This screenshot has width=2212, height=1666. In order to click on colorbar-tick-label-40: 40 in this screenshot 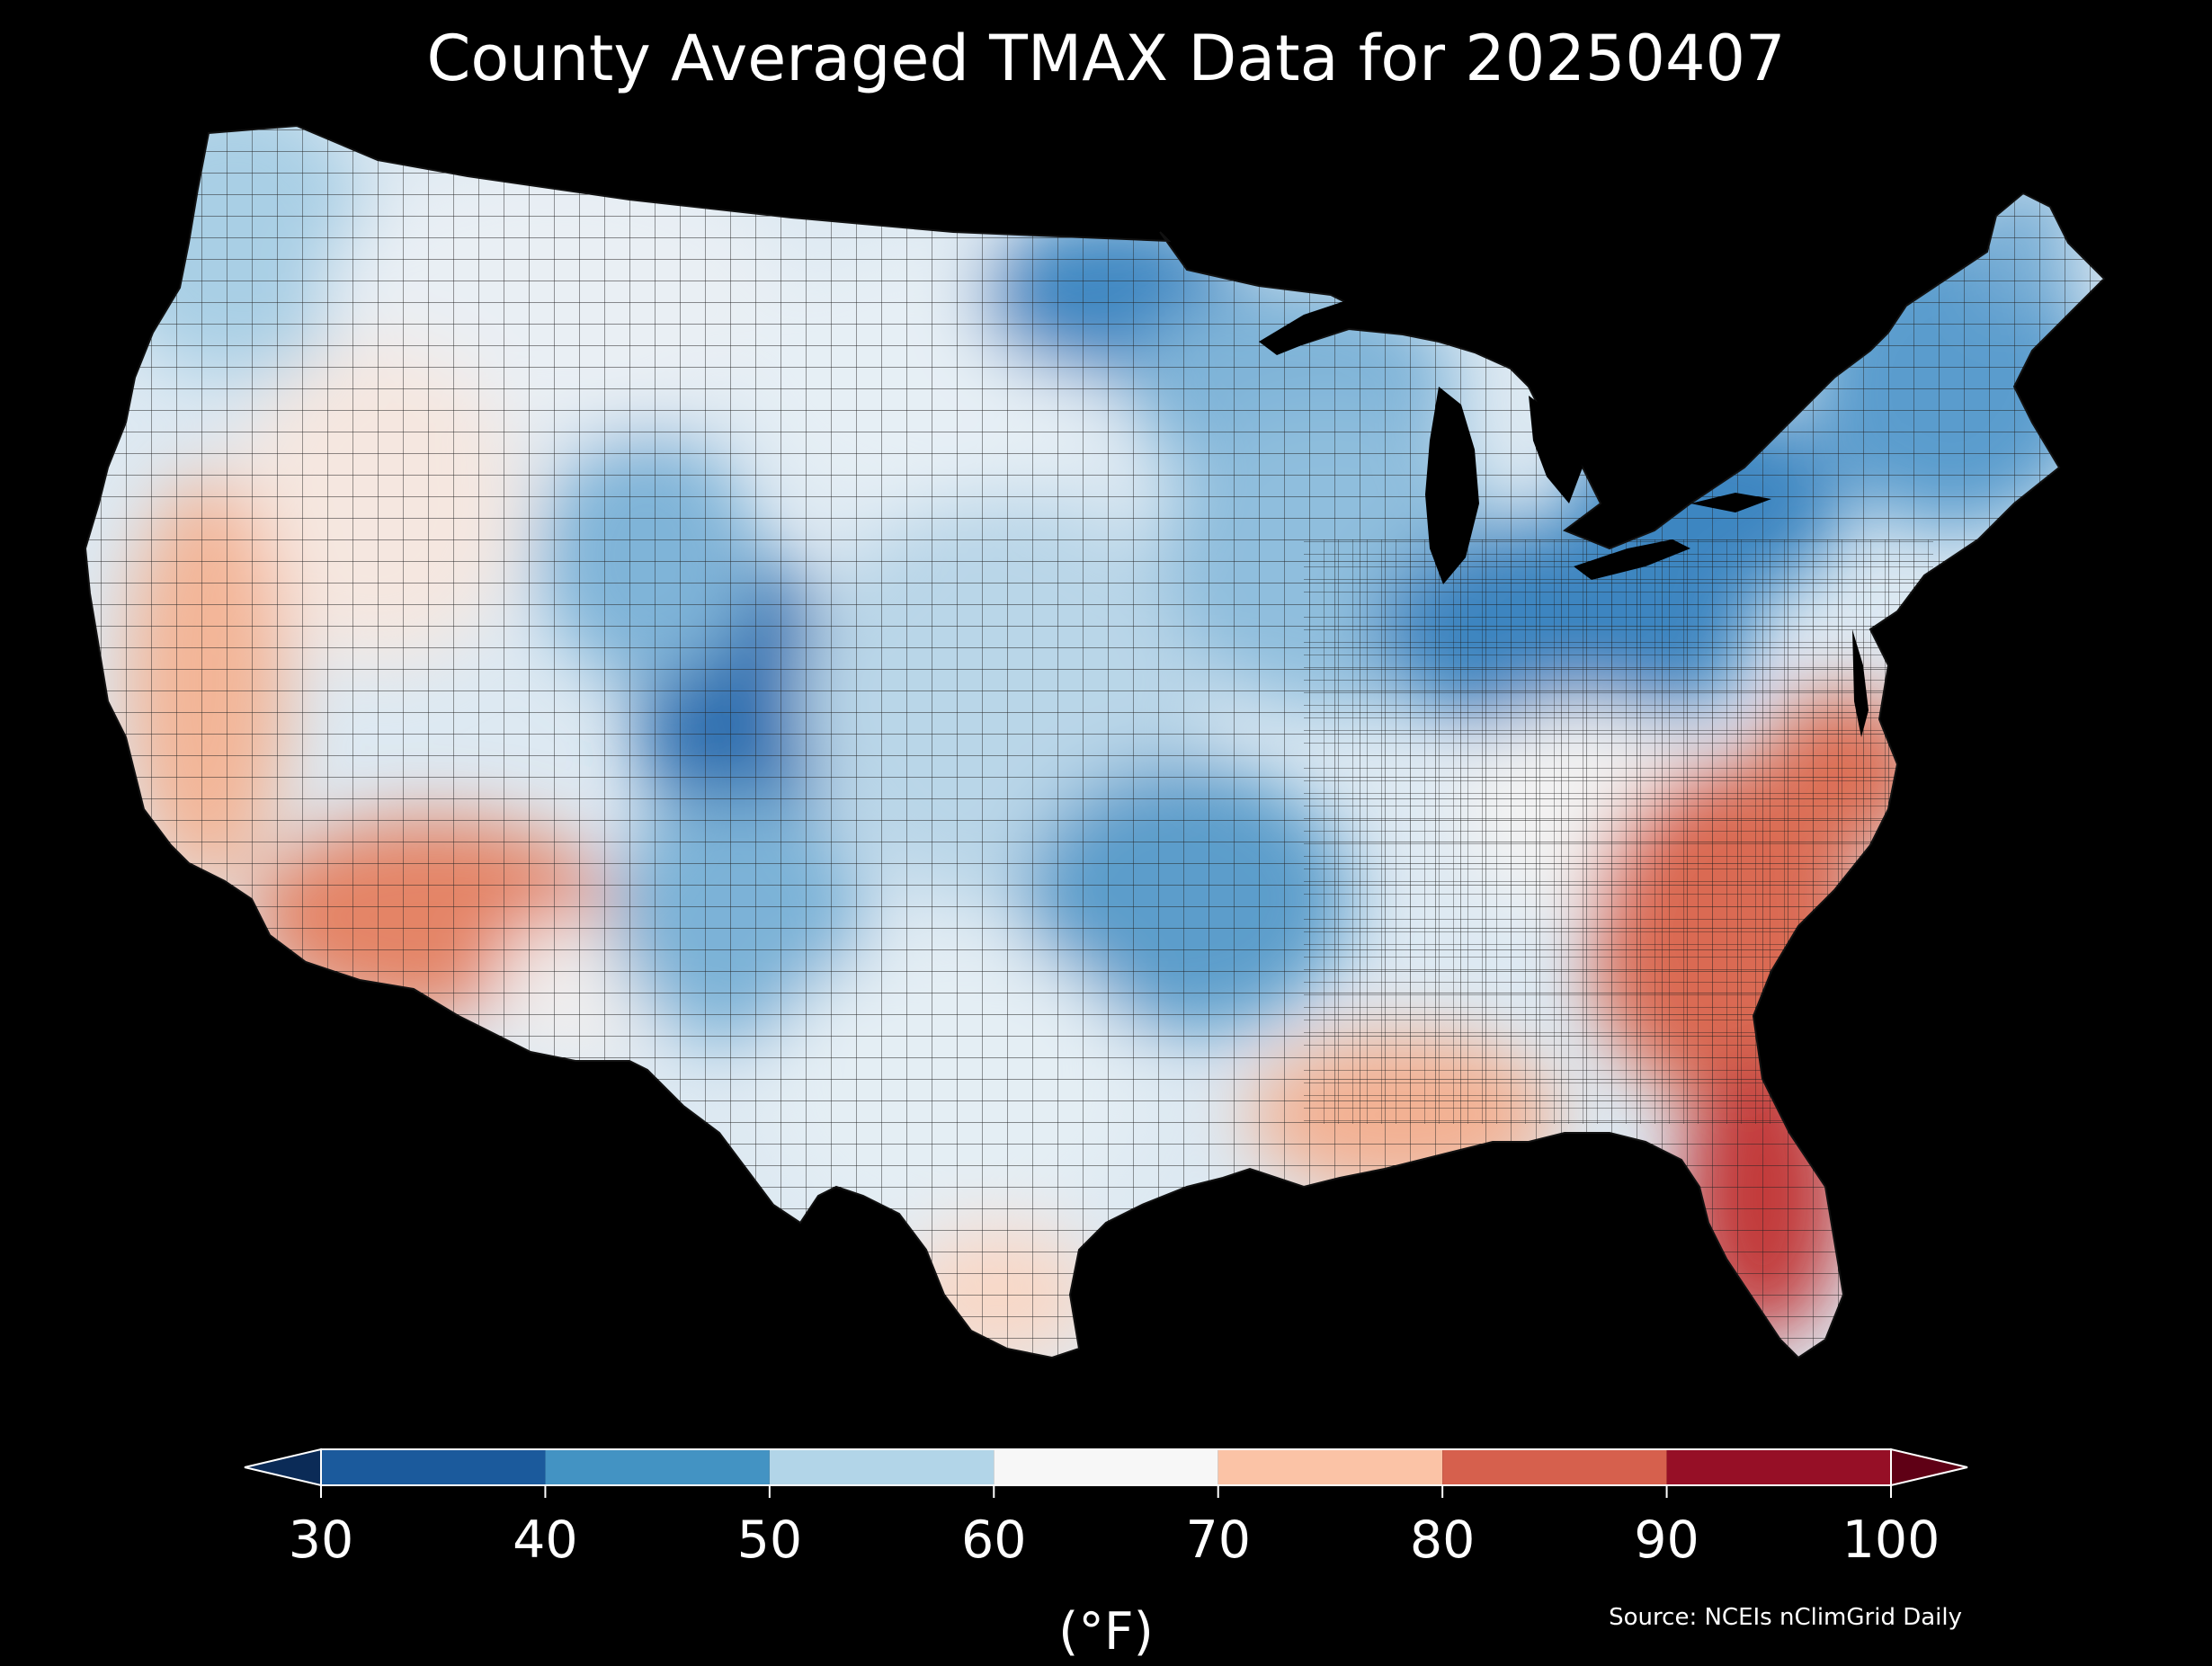, I will do `click(545, 1540)`.